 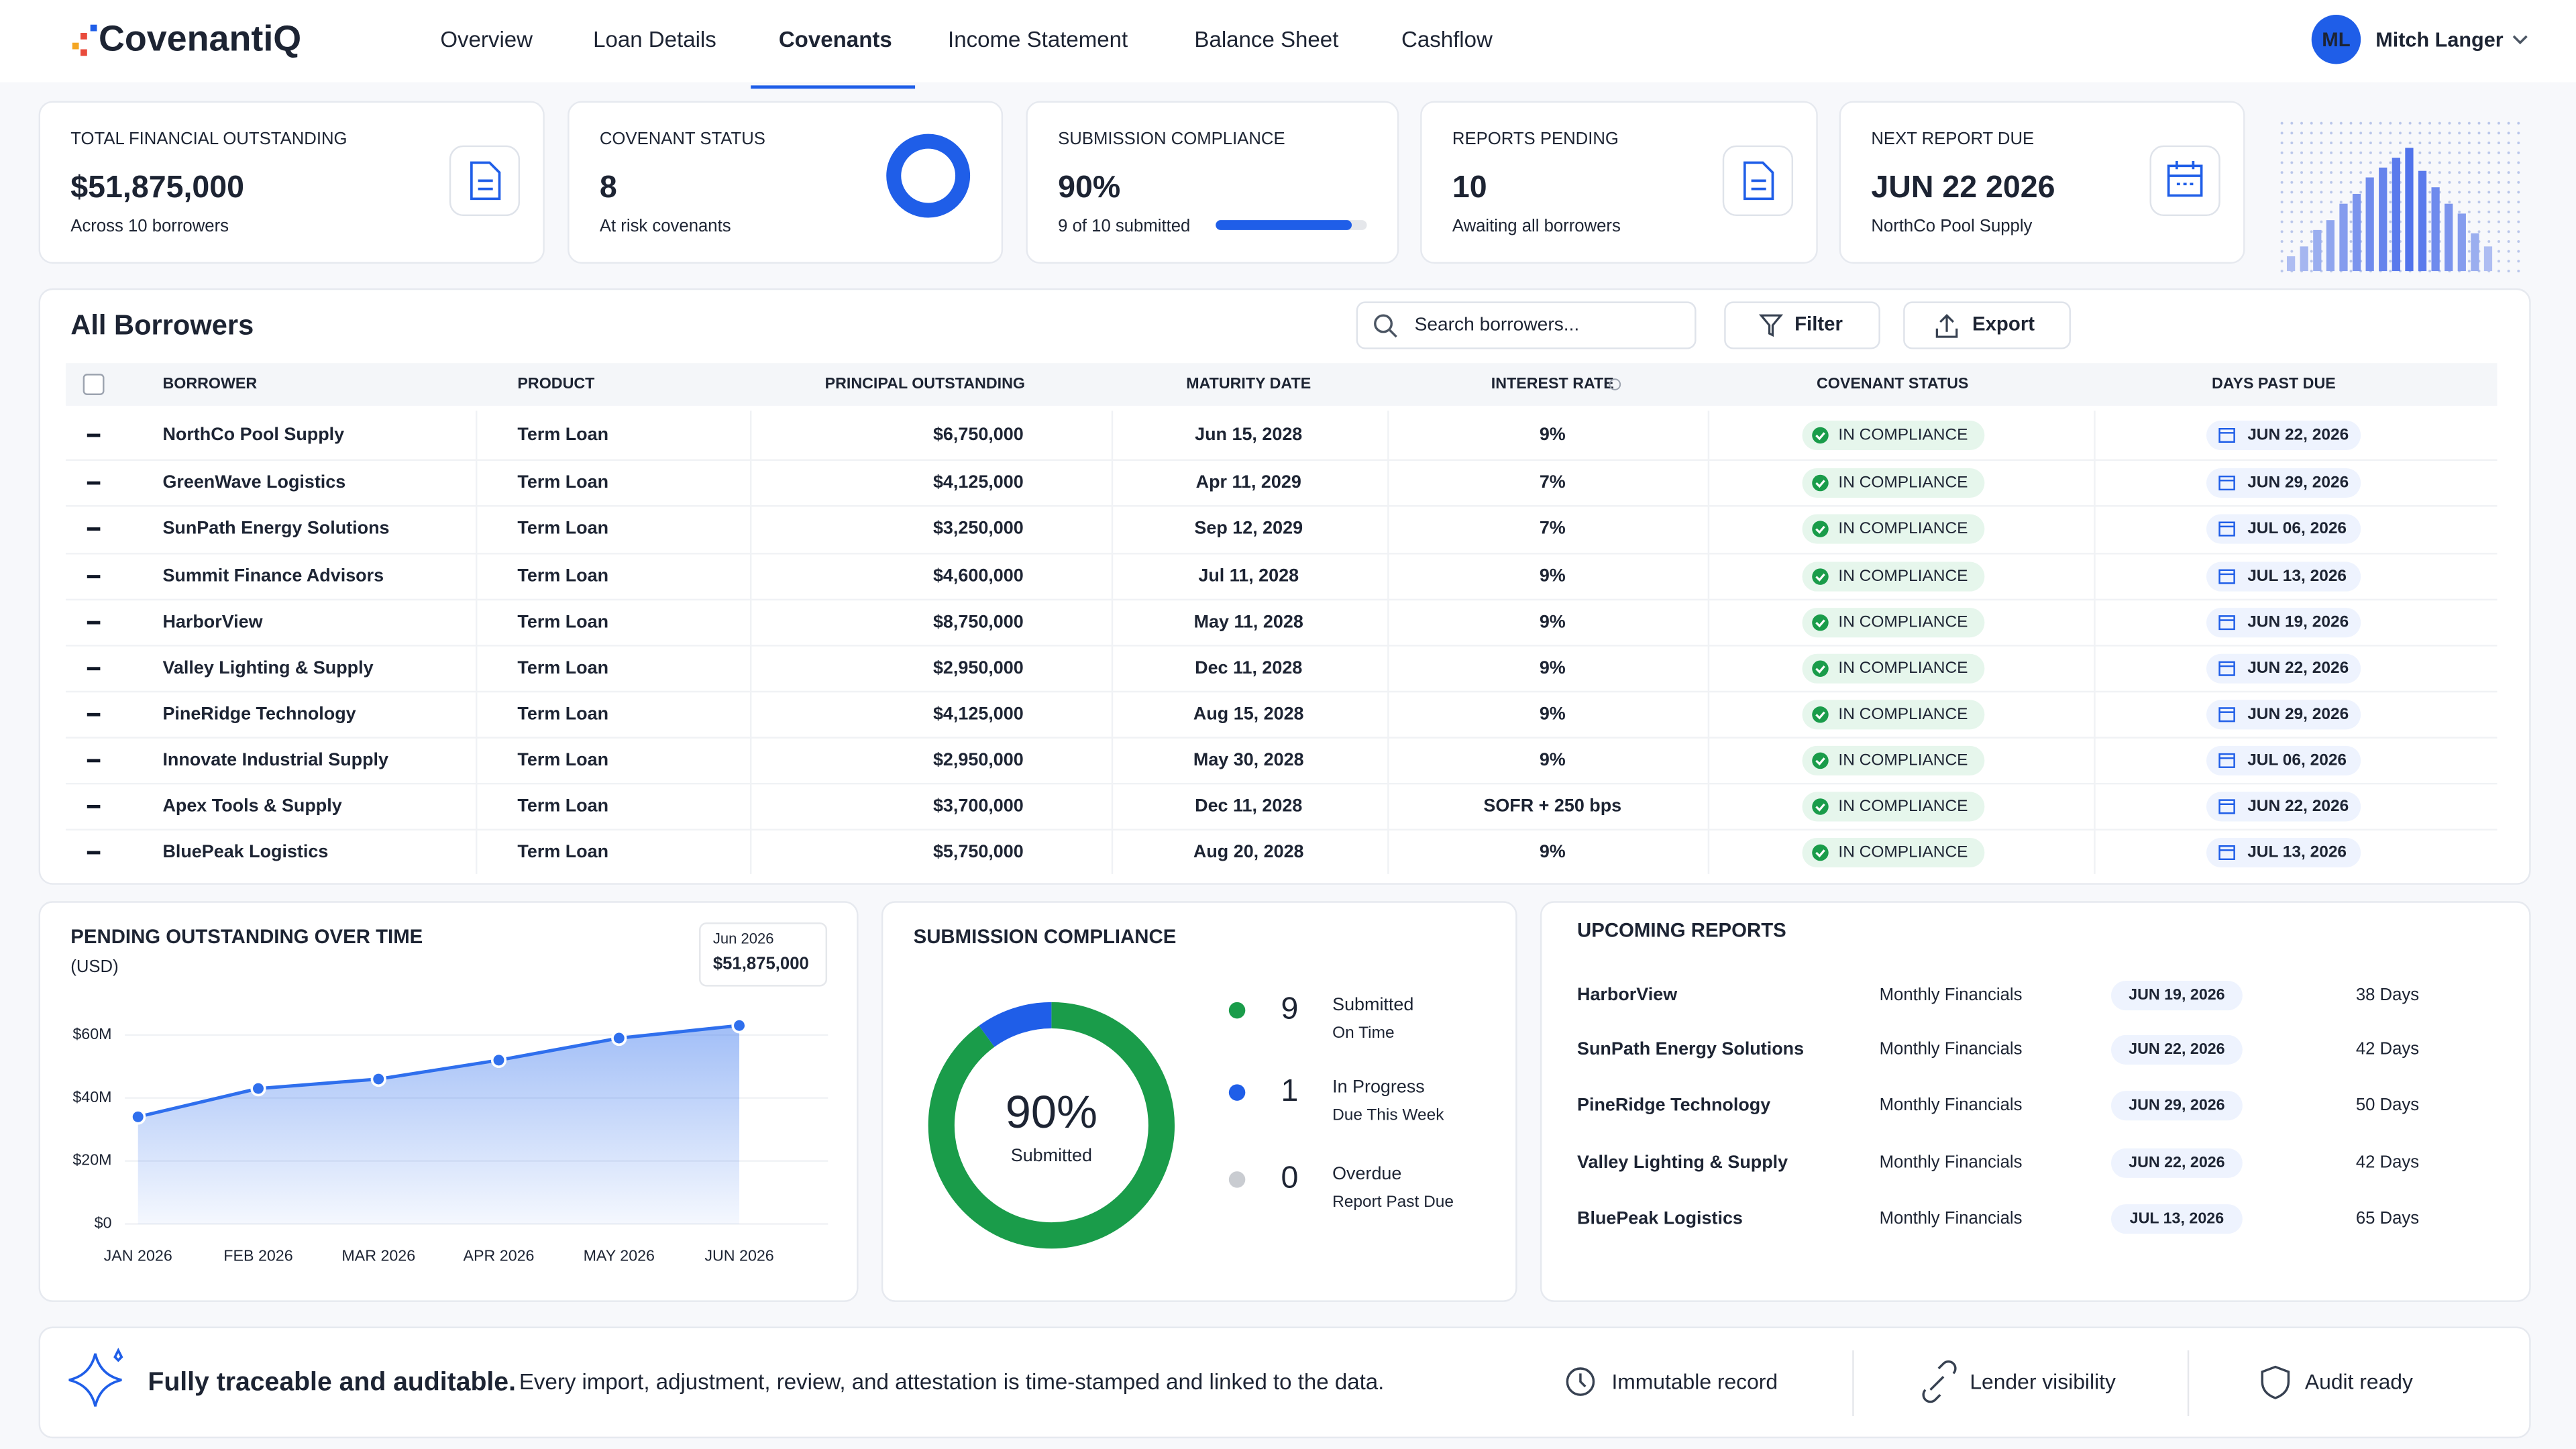 What do you see at coordinates (1526, 325) in the screenshot?
I see `search-box` at bounding box center [1526, 325].